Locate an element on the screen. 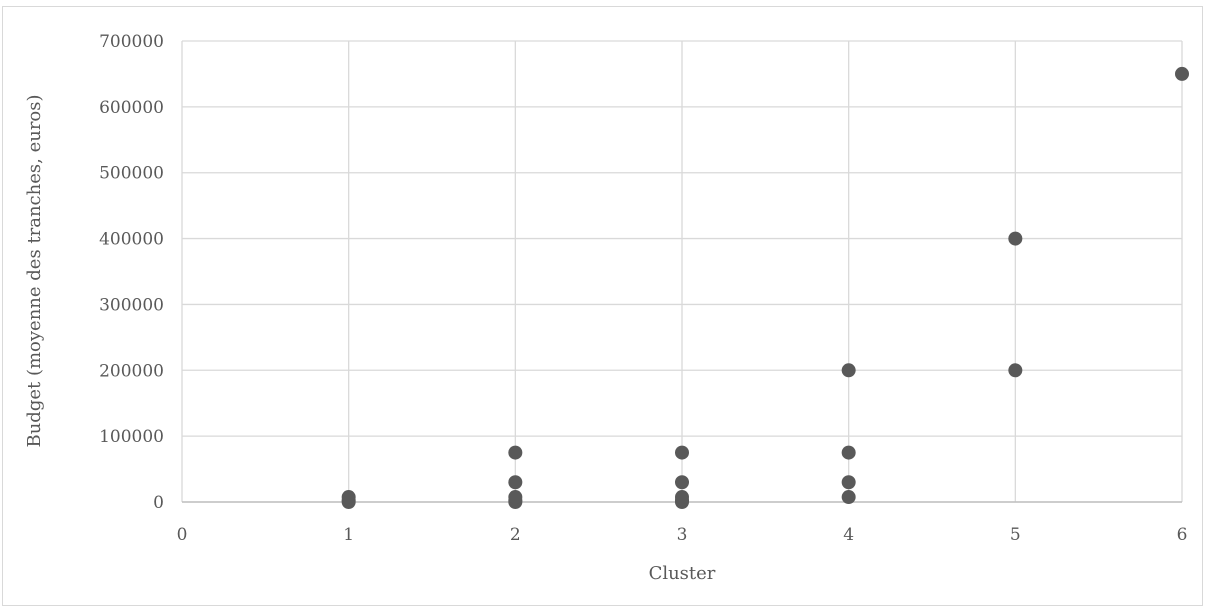 This screenshot has height=610, width=1206. y-tick-label: 300000 is located at coordinates (131, 305).